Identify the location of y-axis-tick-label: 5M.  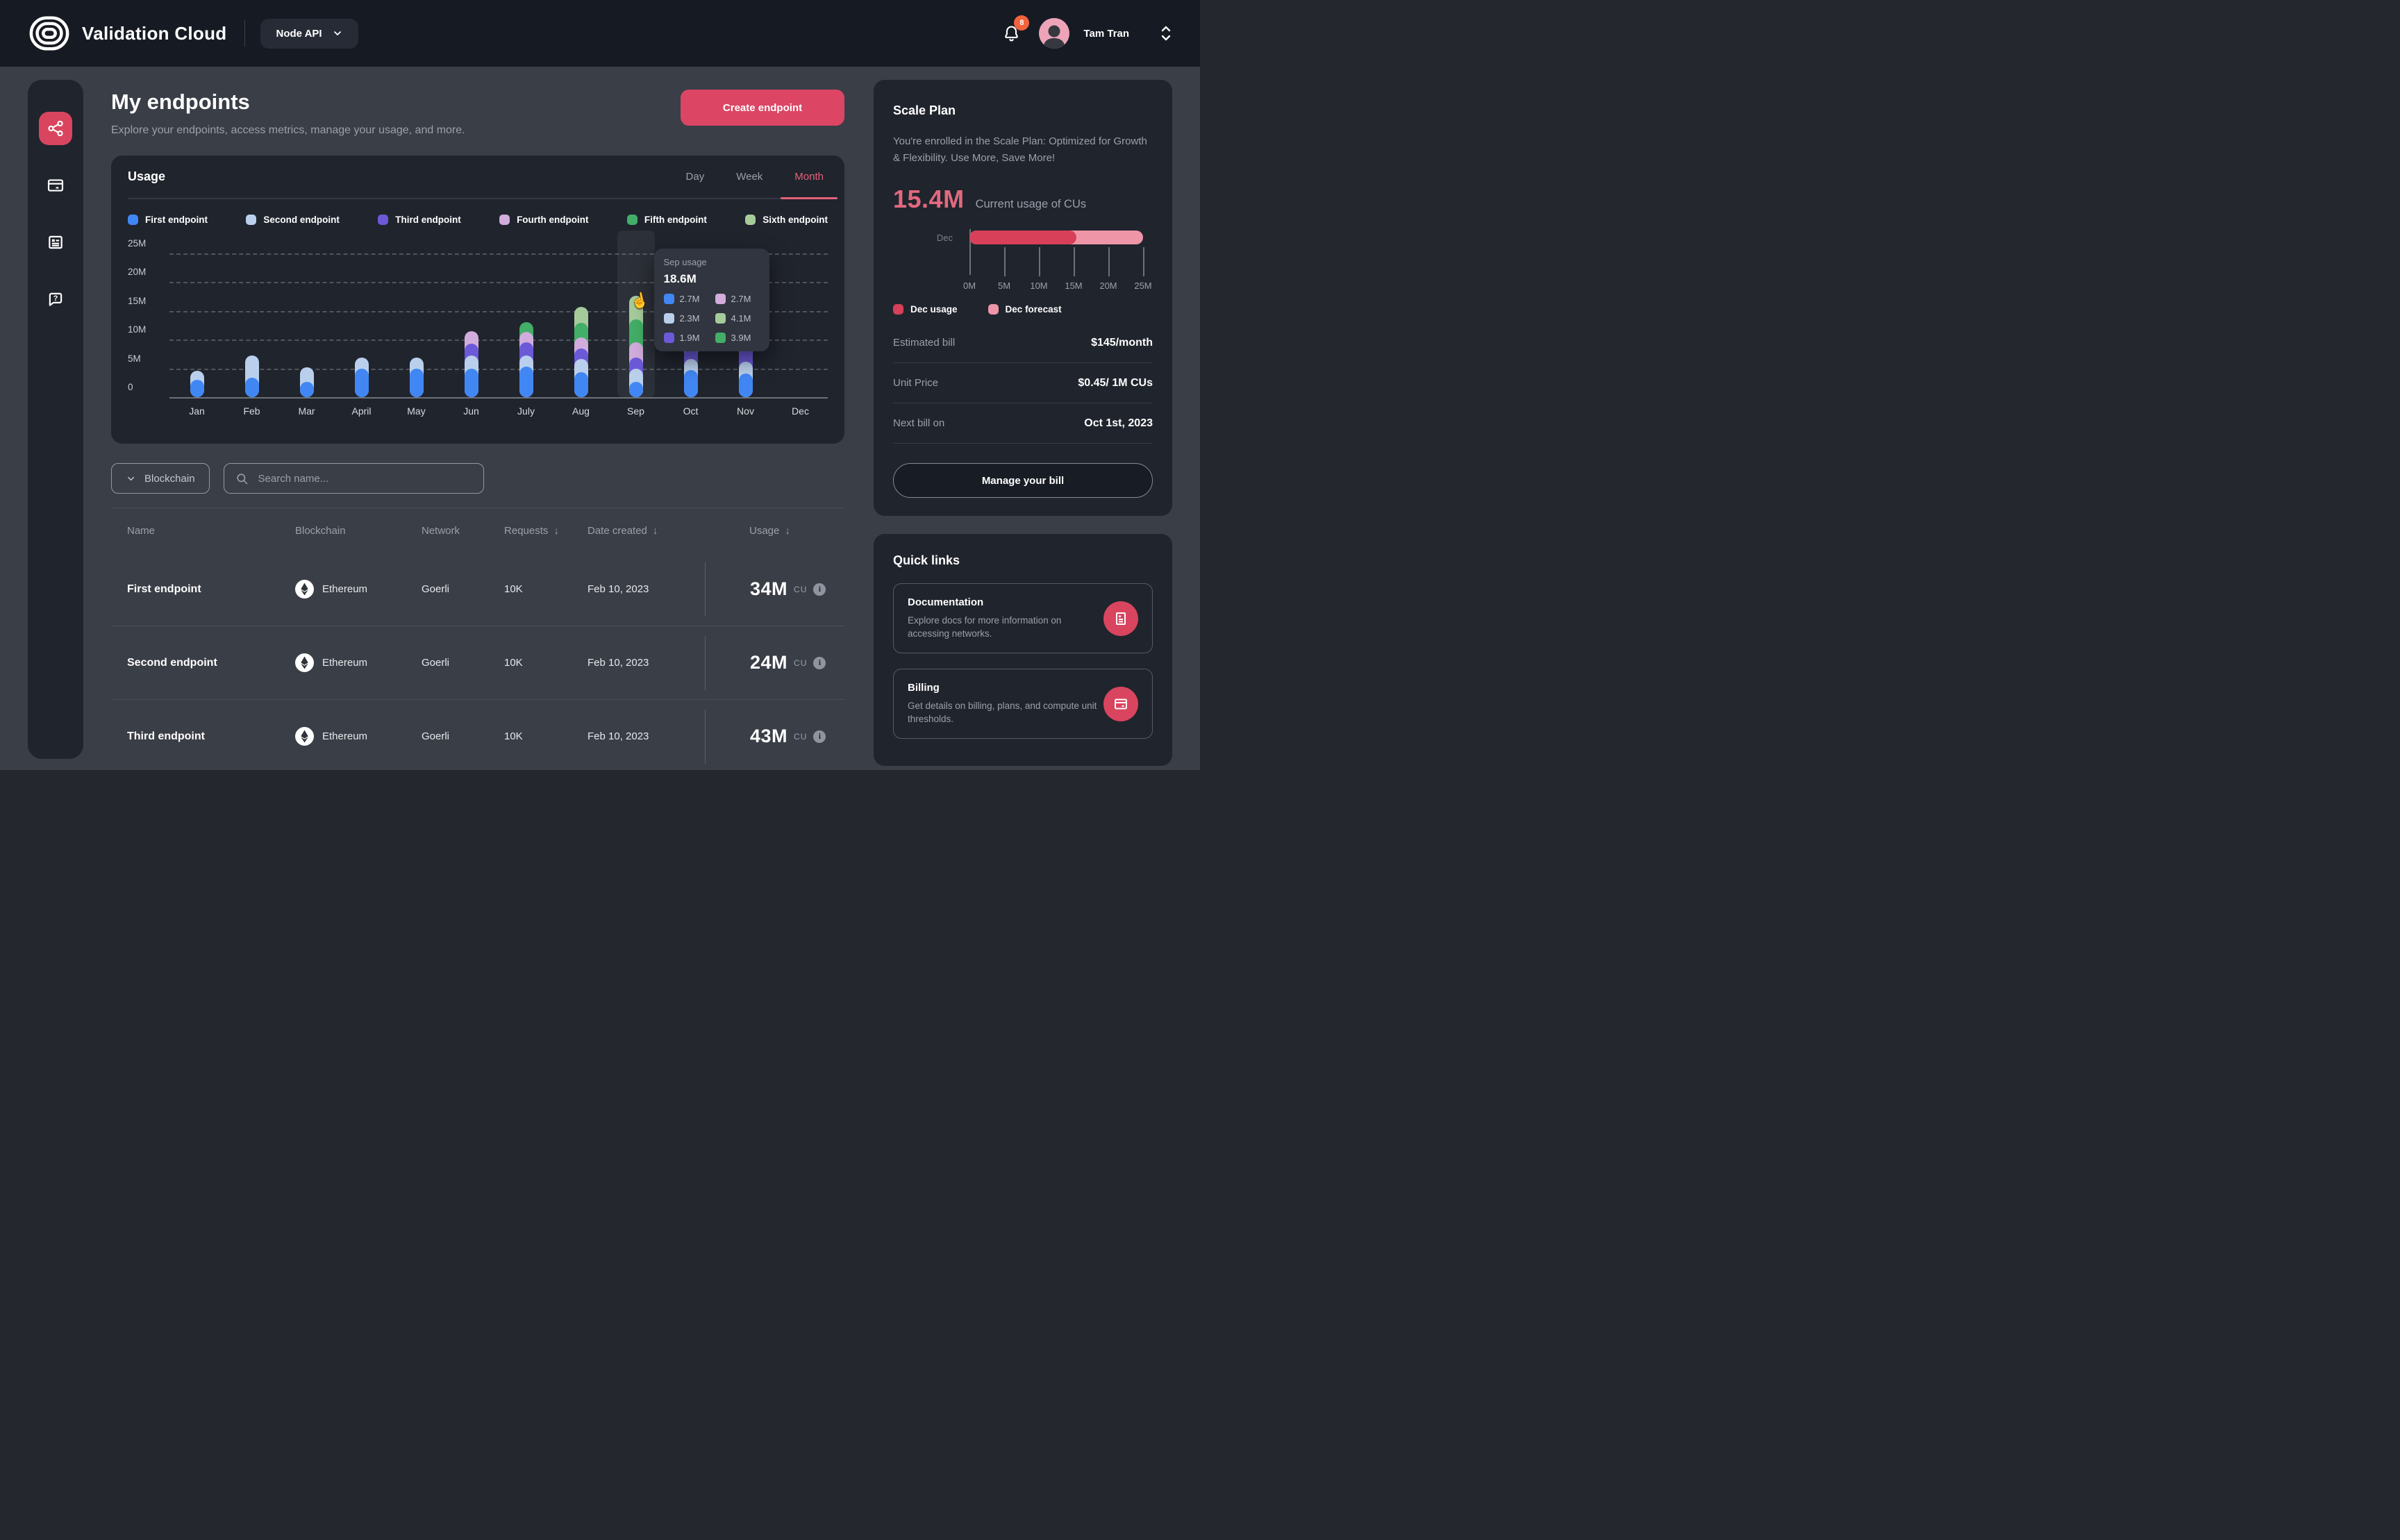
(134, 358).